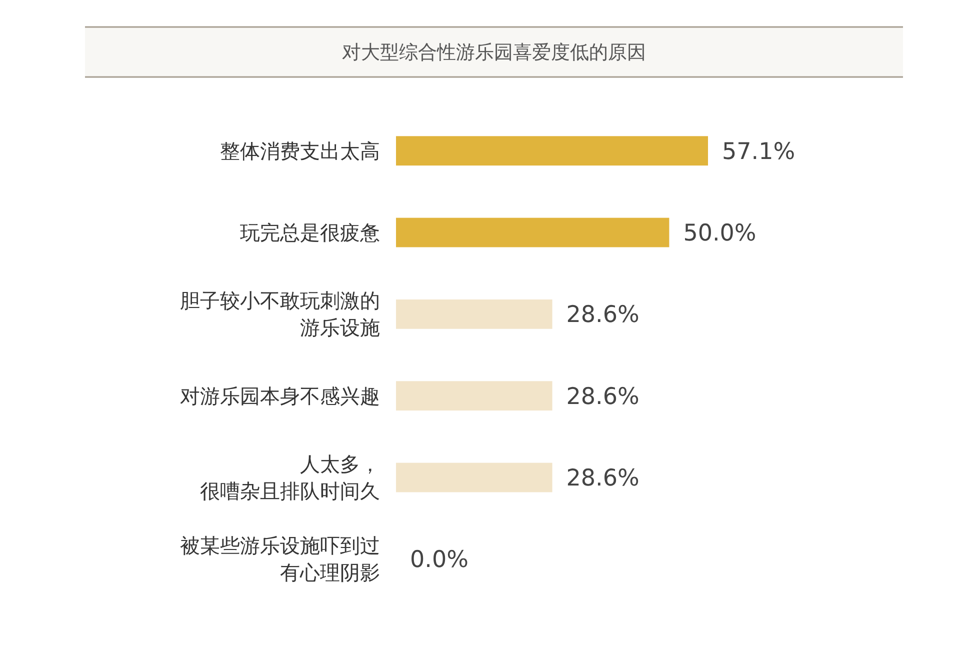 Image resolution: width=953 pixels, height=645 pixels. What do you see at coordinates (310, 232) in the screenshot?
I see `y-tick-label: 玩完总是很疲惫` at bounding box center [310, 232].